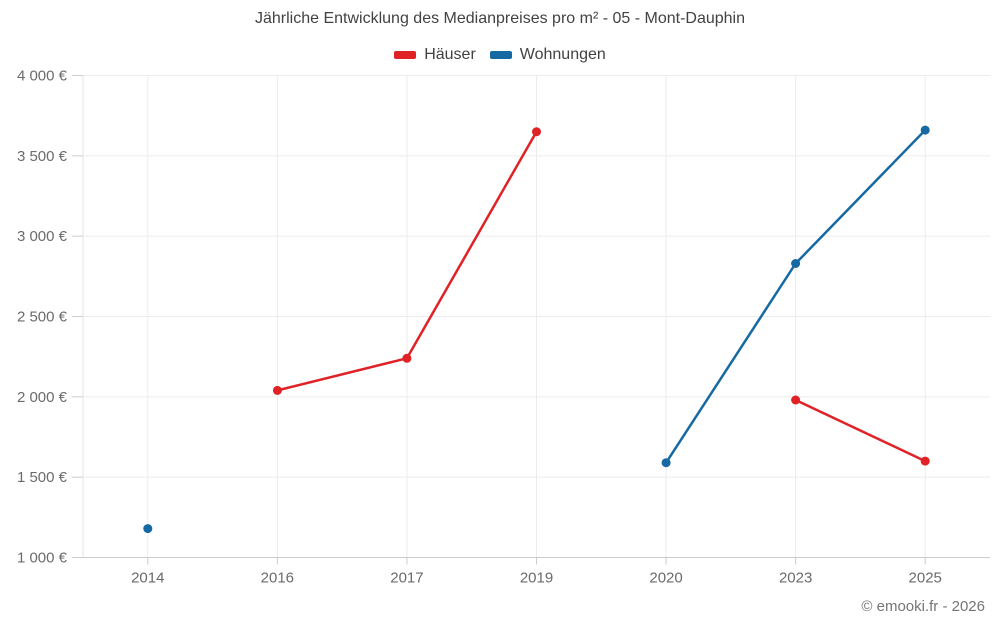 Image resolution: width=1000 pixels, height=625 pixels. What do you see at coordinates (42, 317) in the screenshot?
I see `y-axis-label: 2 500 €` at bounding box center [42, 317].